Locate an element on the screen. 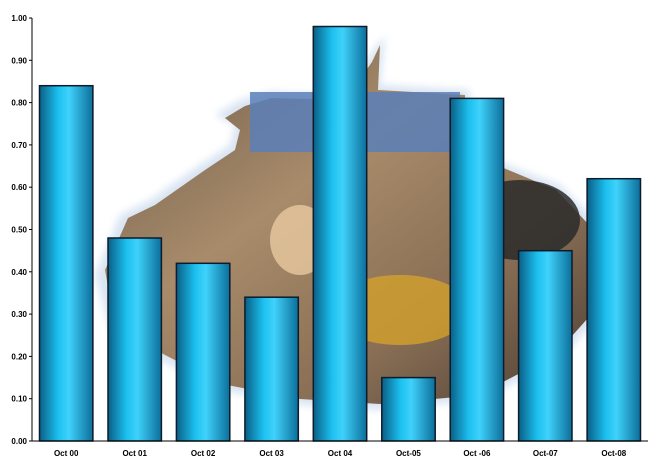 The image size is (652, 459). y-tick-label: 0.50 is located at coordinates (19, 230).